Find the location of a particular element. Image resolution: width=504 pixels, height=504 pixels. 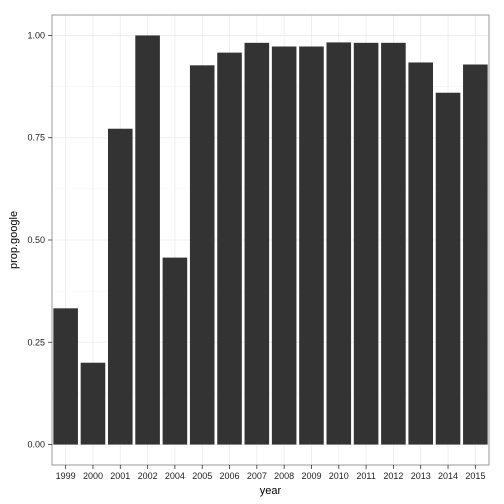

bar-2011 is located at coordinates (366, 243).